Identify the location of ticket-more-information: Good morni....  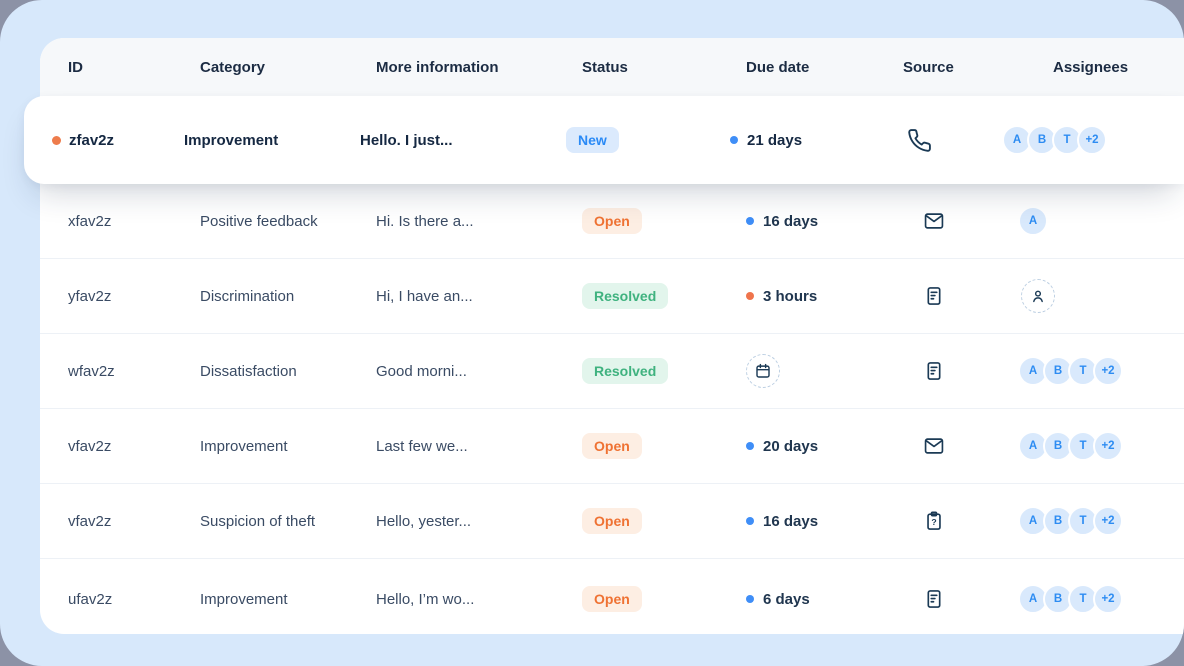
(421, 371).